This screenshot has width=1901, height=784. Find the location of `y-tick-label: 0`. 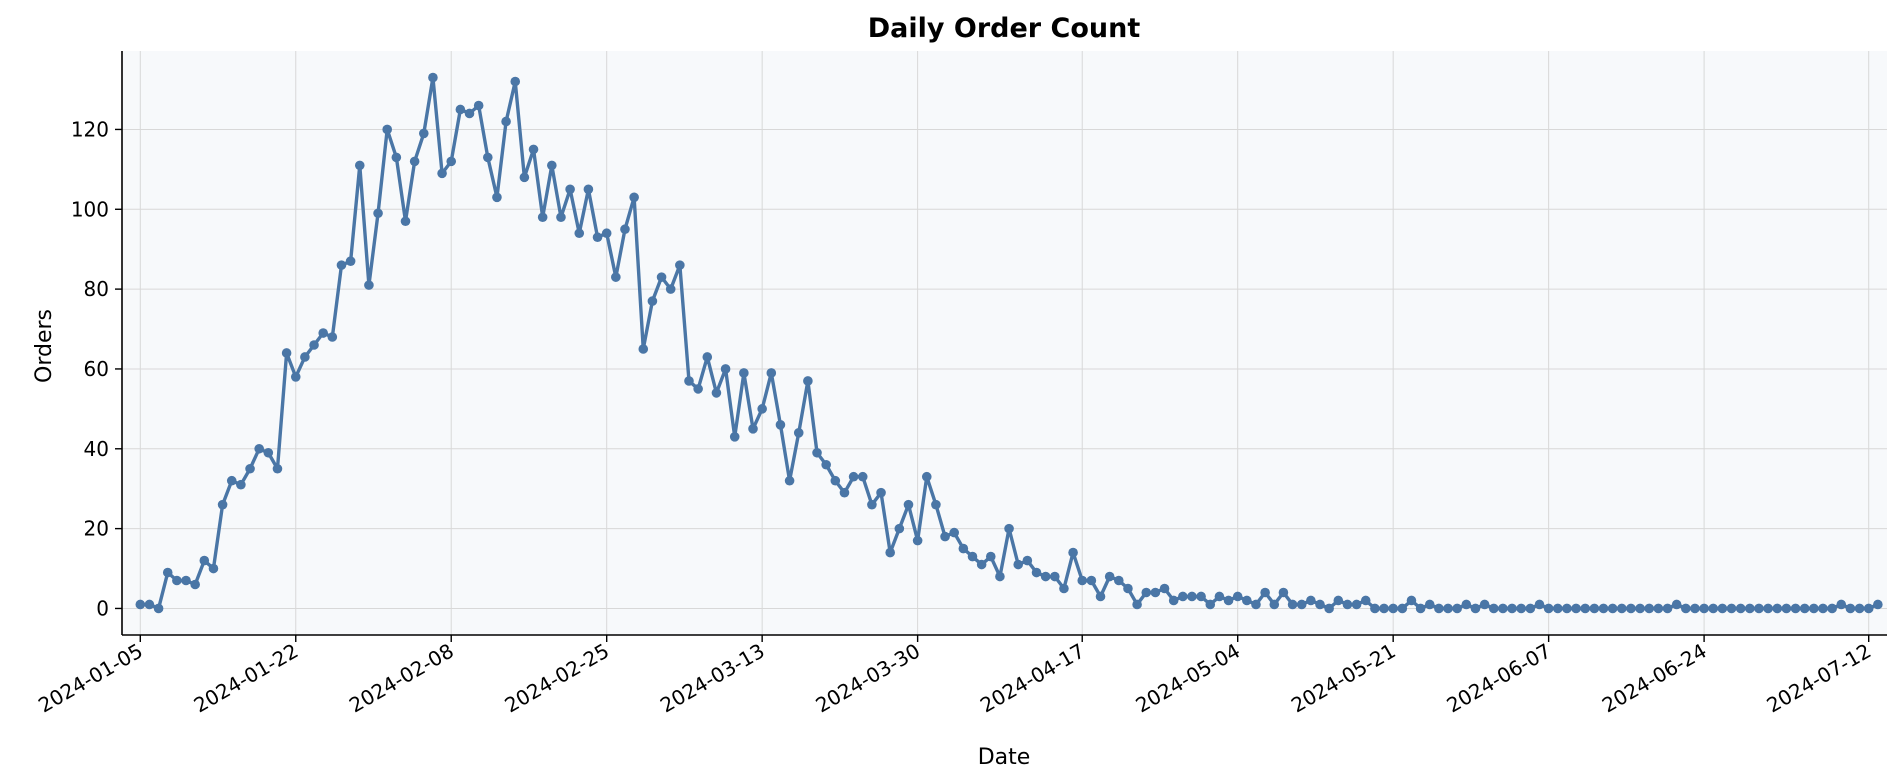

y-tick-label: 0 is located at coordinates (102, 608).